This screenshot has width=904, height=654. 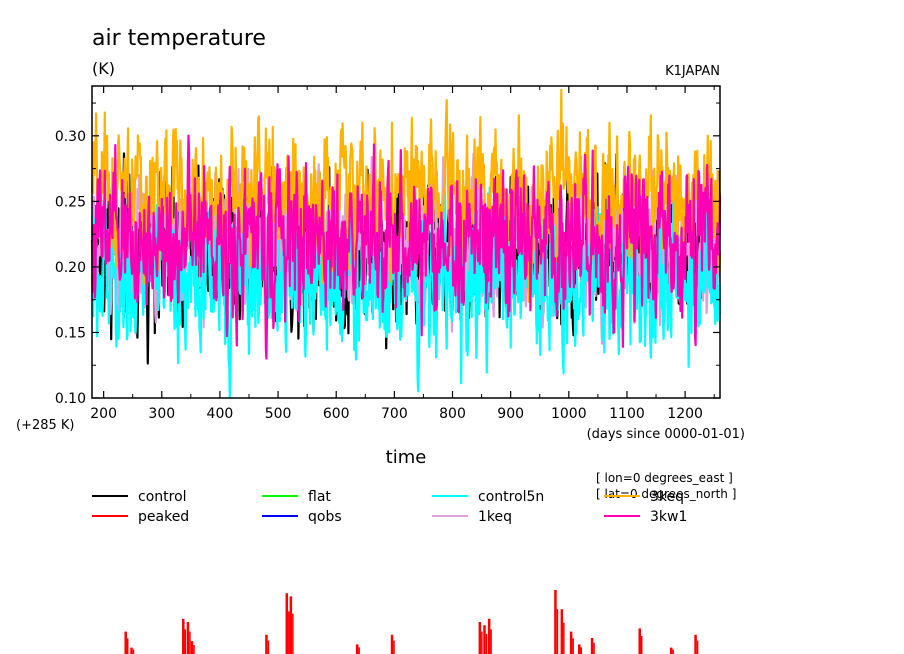 What do you see at coordinates (162, 497) in the screenshot?
I see `legend-label-control: control` at bounding box center [162, 497].